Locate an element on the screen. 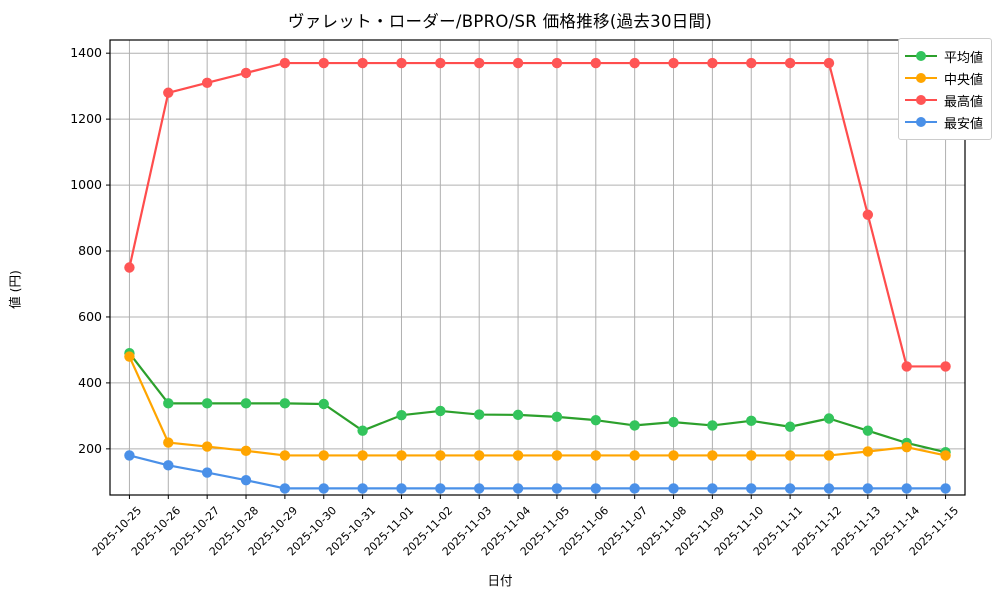  y-tick-label: 600 is located at coordinates (90, 316).